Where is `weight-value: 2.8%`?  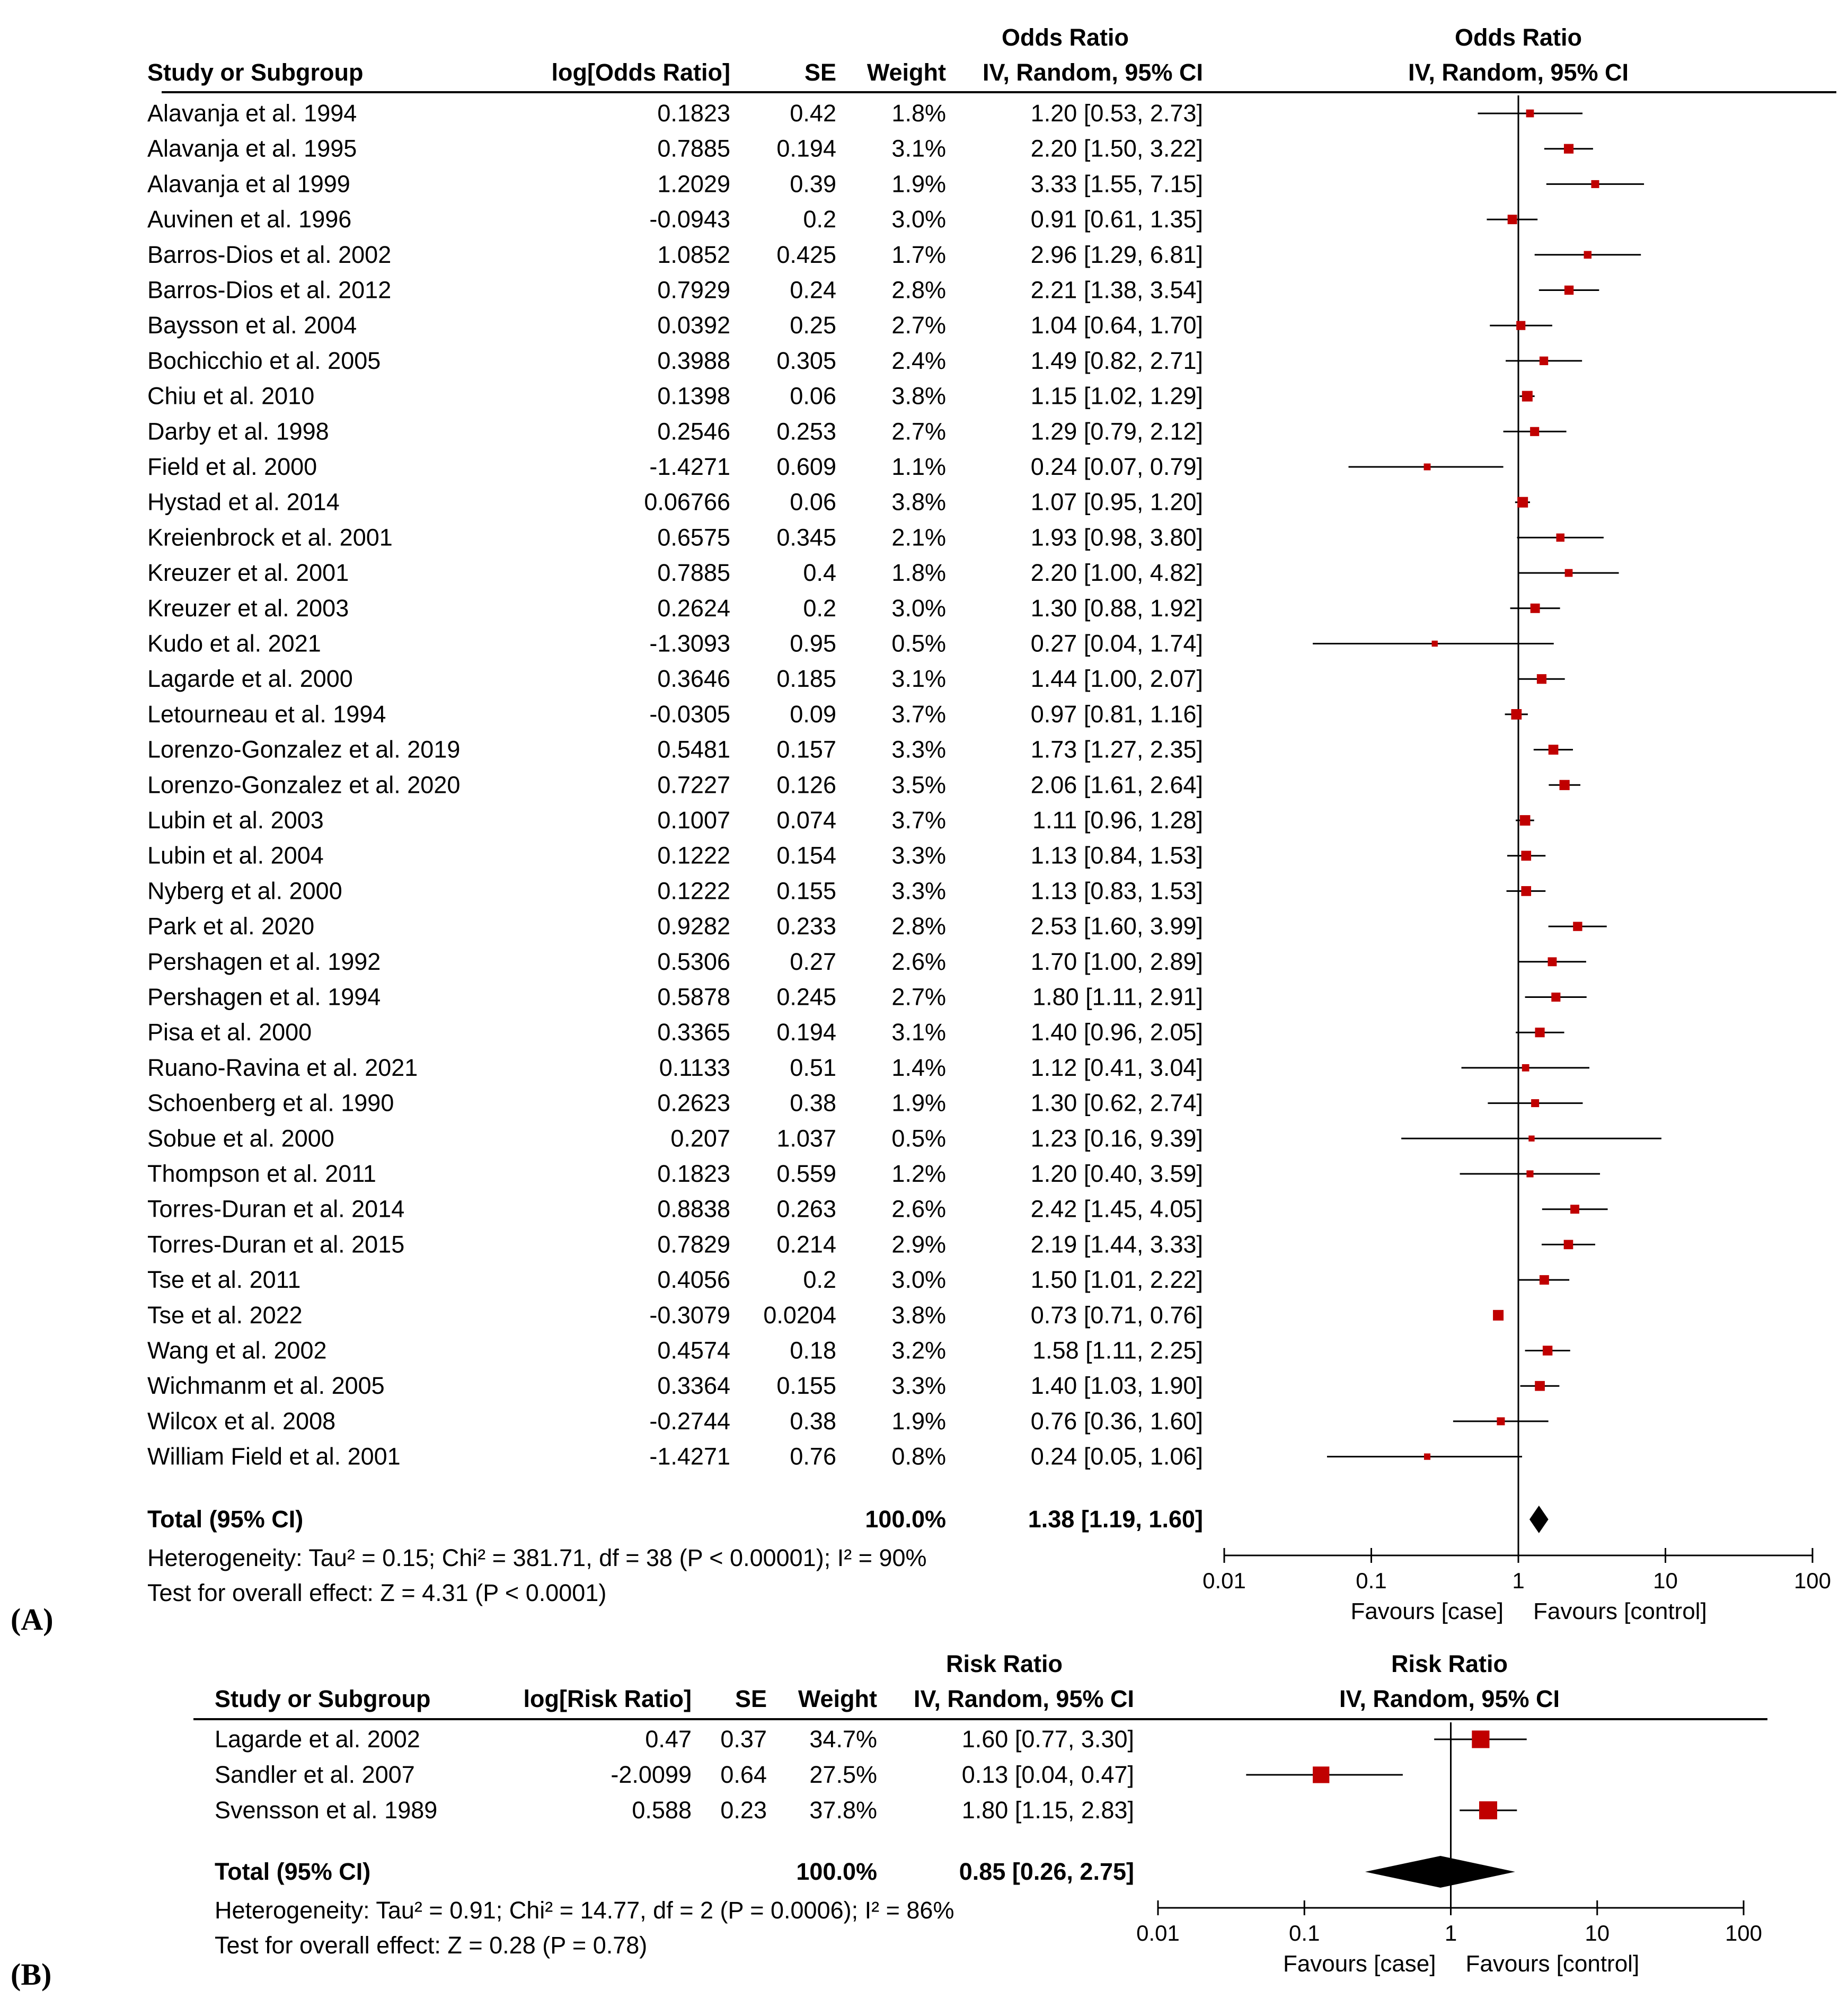
weight-value: 2.8% is located at coordinates (919, 926).